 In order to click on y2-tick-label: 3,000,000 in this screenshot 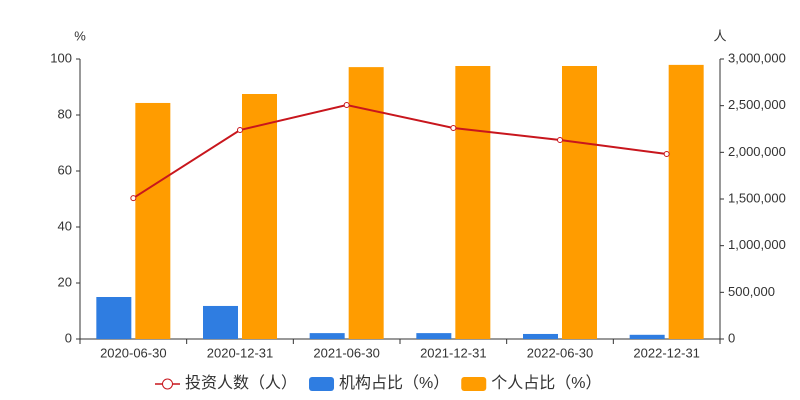, I will do `click(757, 57)`.